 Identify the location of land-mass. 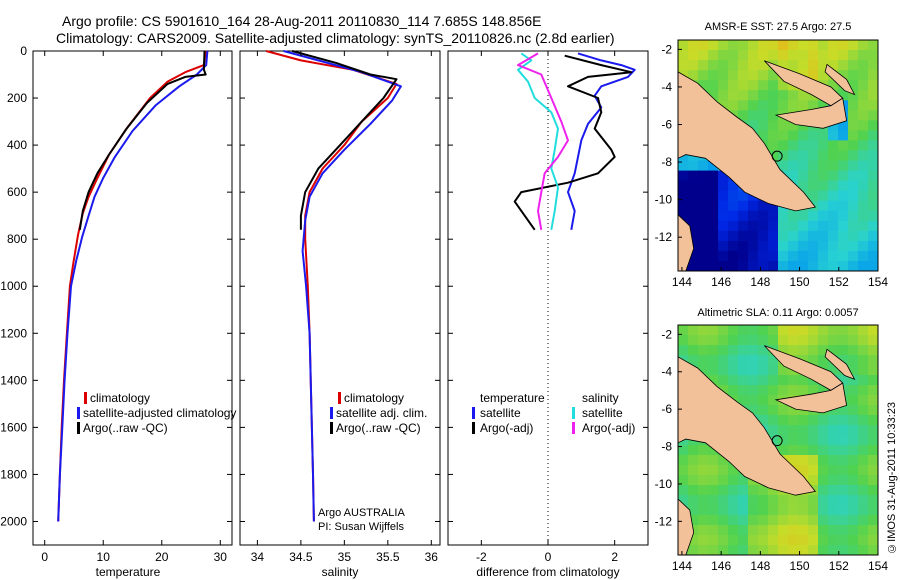
(840, 364).